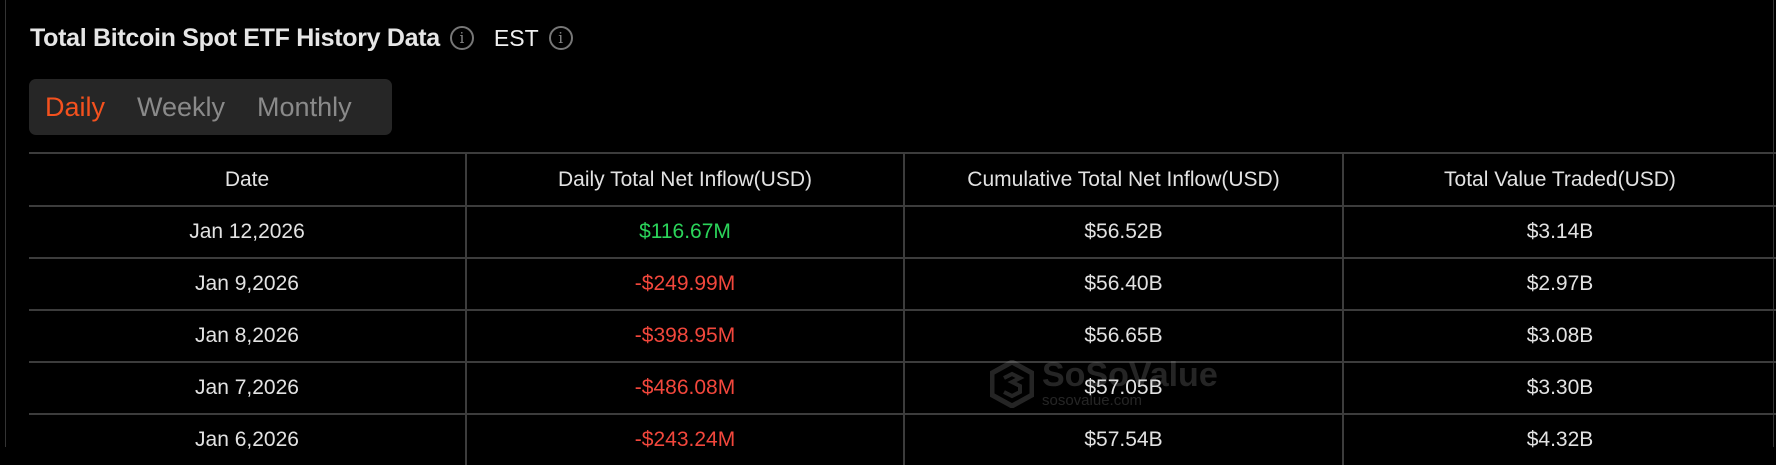 This screenshot has height=465, width=1776. I want to click on date-cell: Jan 9,2026, so click(247, 283).